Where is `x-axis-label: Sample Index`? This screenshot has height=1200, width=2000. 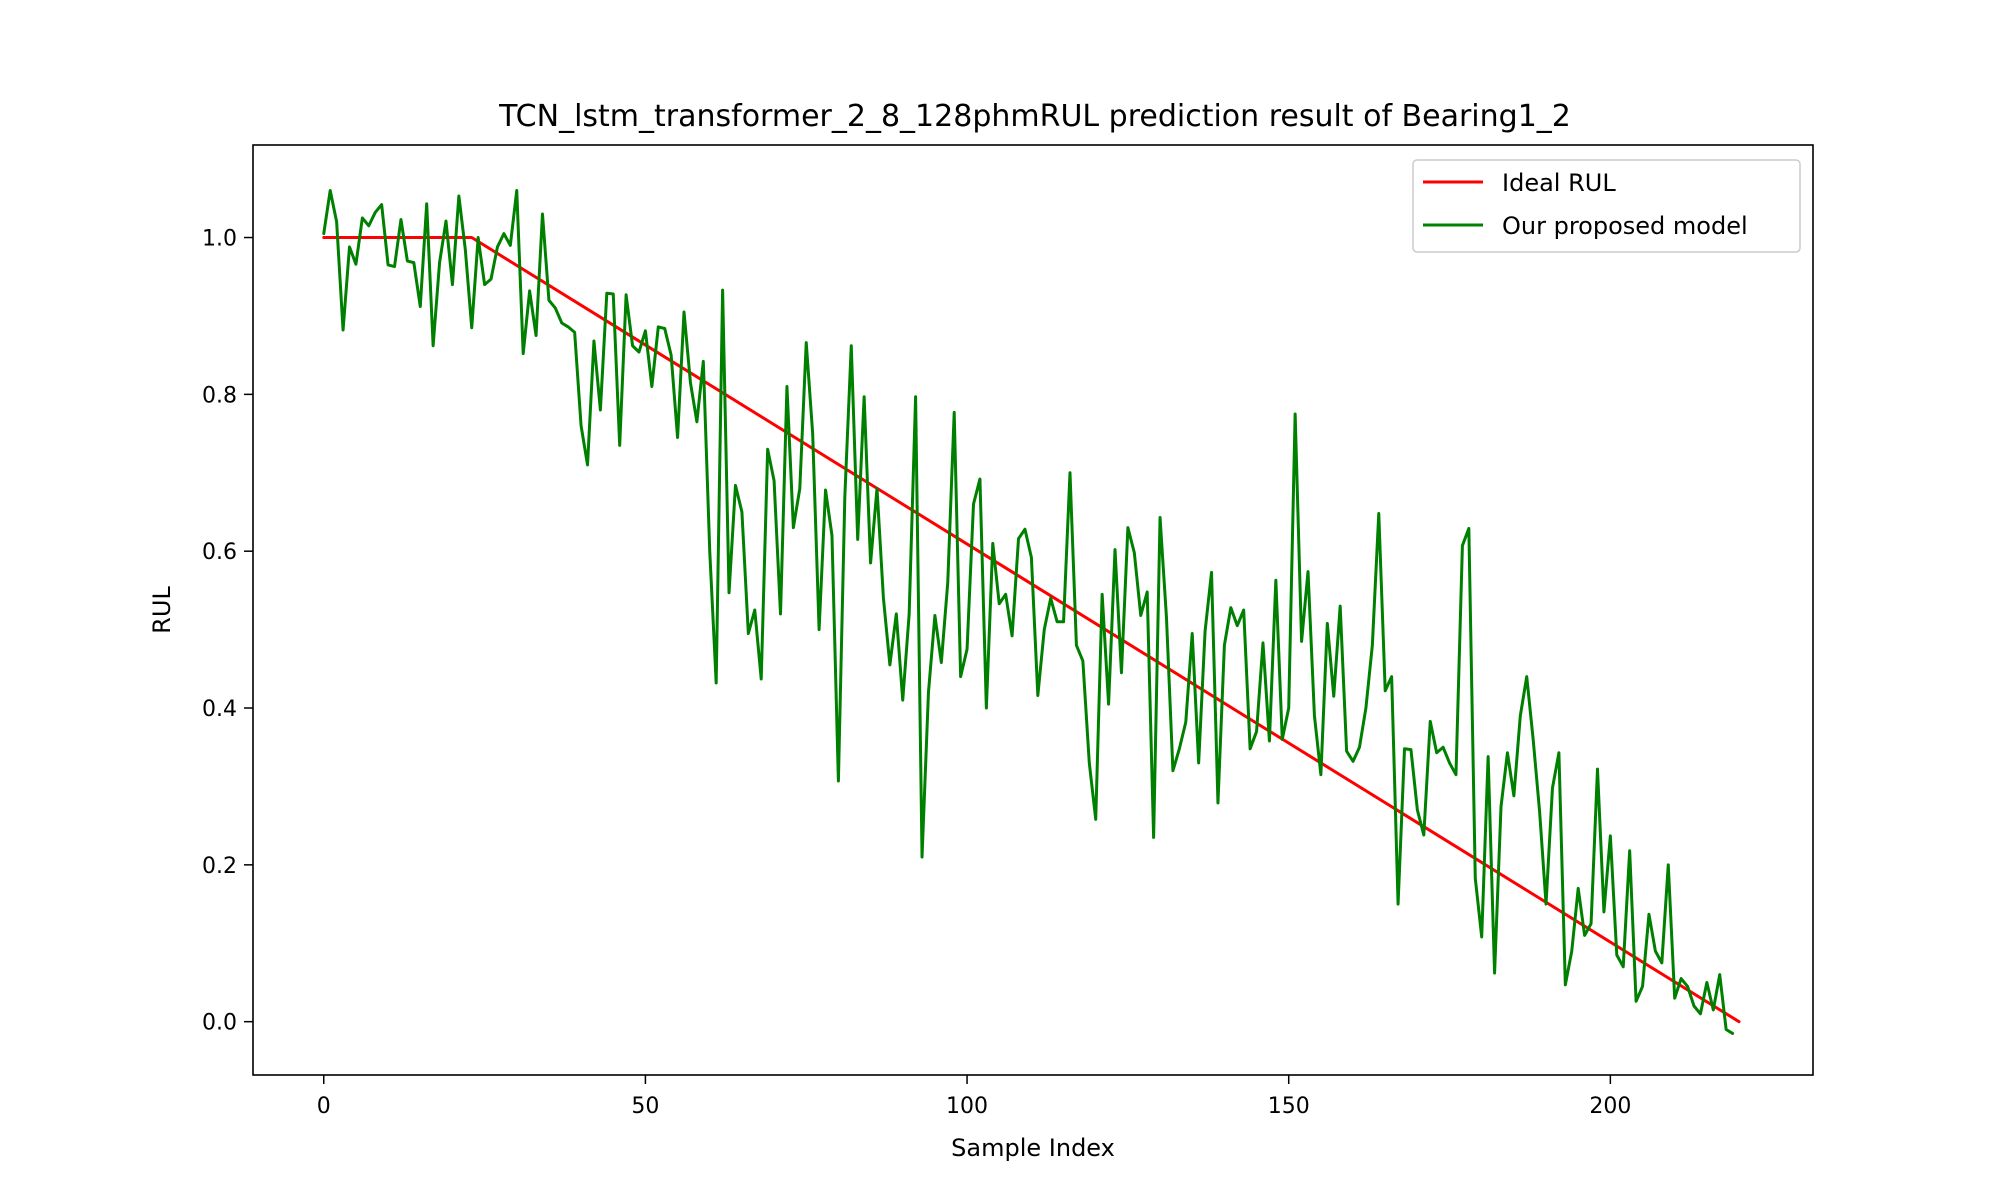
x-axis-label: Sample Index is located at coordinates (1033, 1148).